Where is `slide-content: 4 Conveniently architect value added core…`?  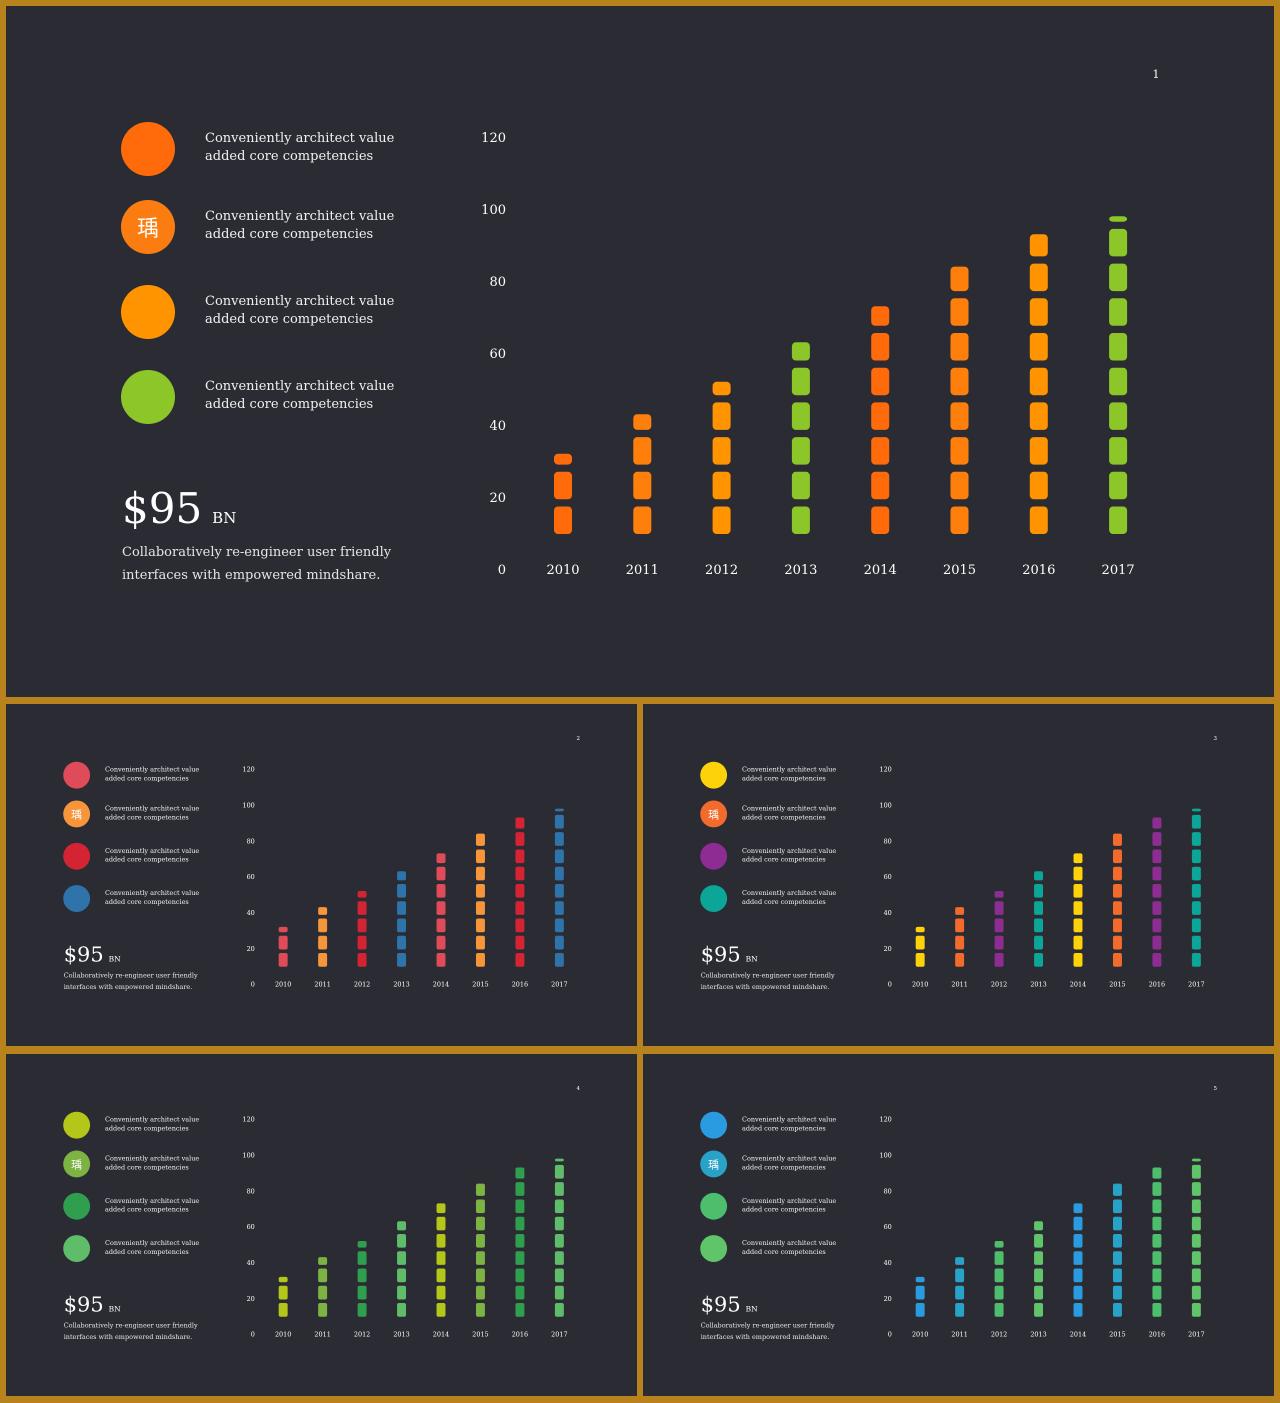
slide-content: 4 Conveniently architect value added core… is located at coordinates (321, 1225).